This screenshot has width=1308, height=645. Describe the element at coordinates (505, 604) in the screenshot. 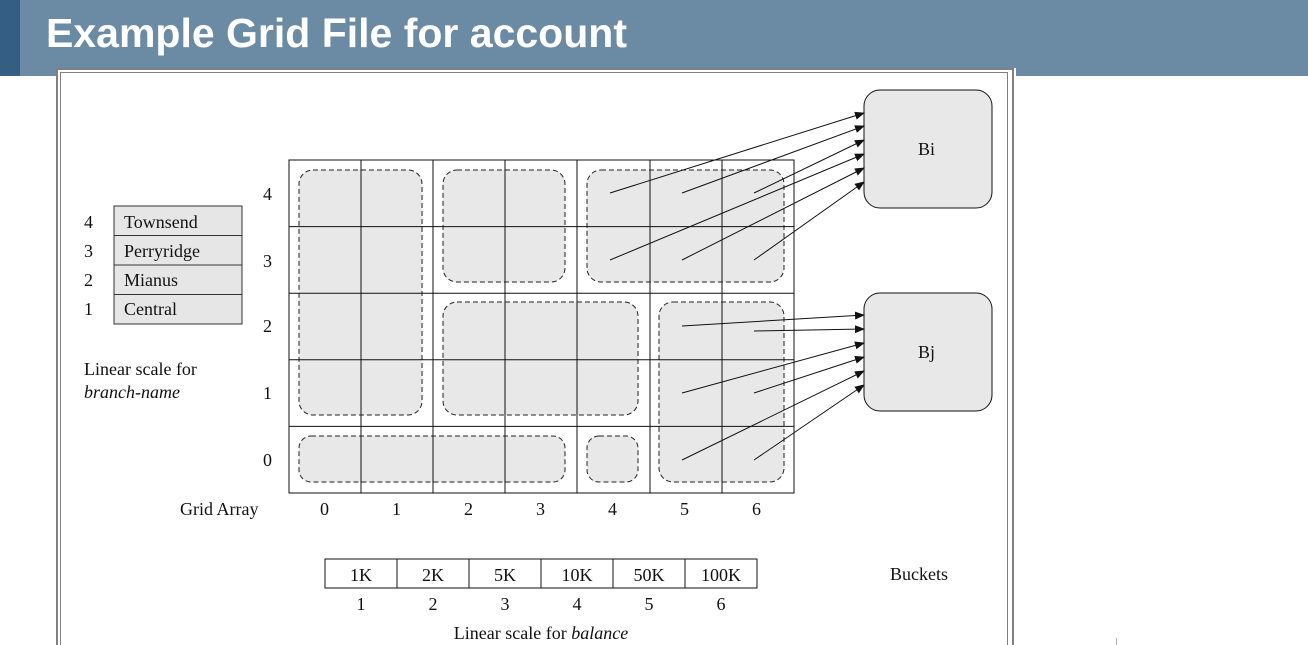

I see `balance-index: 3` at that location.